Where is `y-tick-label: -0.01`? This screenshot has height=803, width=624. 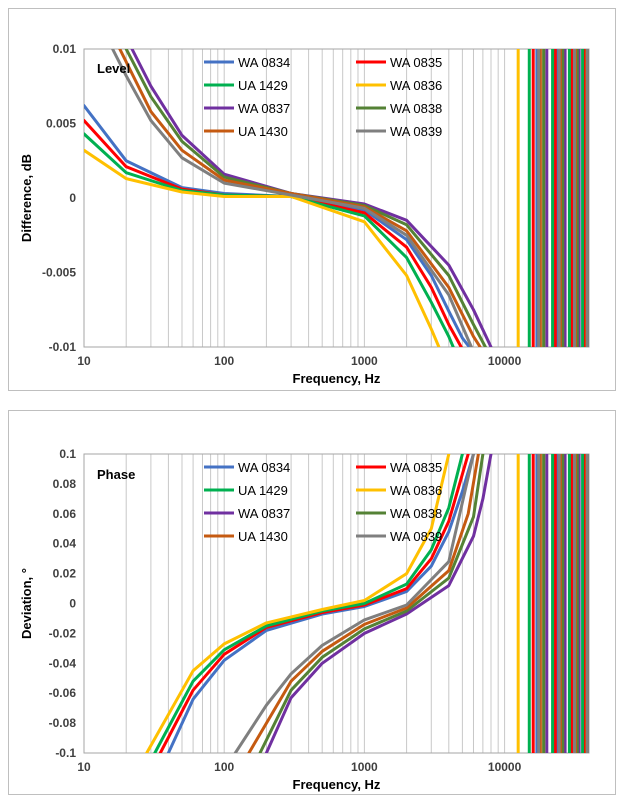
y-tick-label: -0.01 is located at coordinates (63, 347).